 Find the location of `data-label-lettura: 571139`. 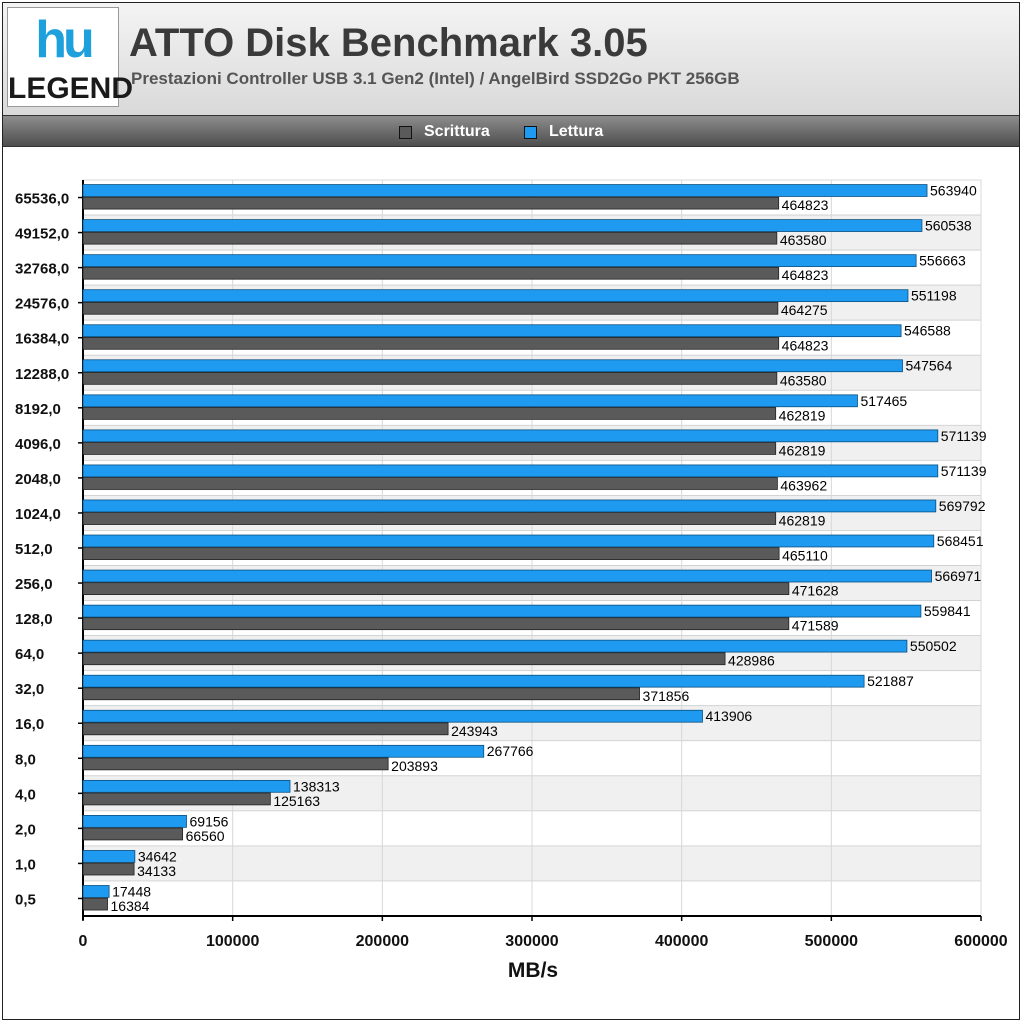

data-label-lettura: 571139 is located at coordinates (964, 471).